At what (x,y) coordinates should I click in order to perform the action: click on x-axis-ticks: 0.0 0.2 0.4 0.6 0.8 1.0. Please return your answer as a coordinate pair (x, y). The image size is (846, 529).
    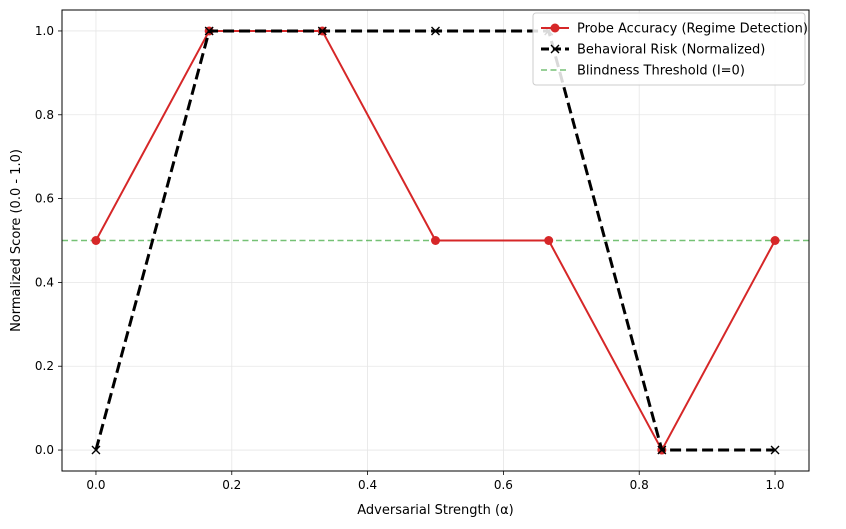
    Looking at the image, I should click on (435, 481).